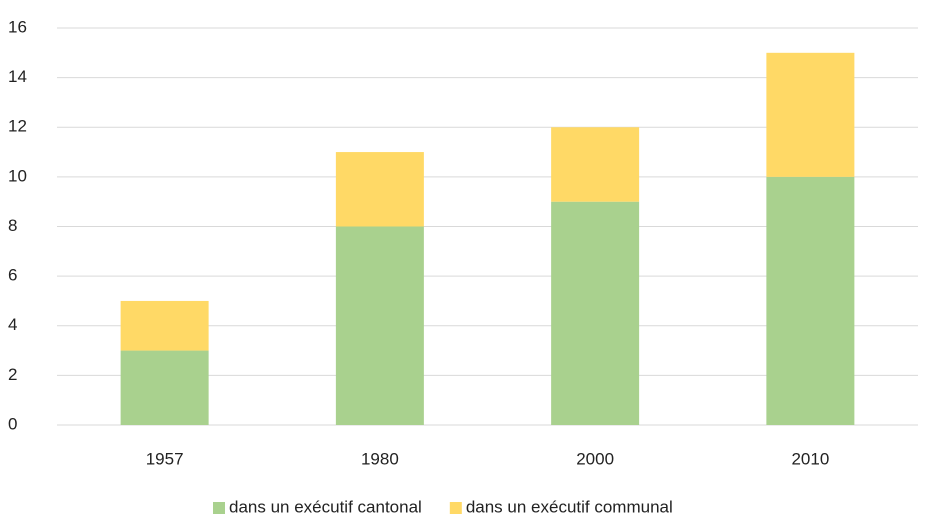  What do you see at coordinates (17, 26) in the screenshot?
I see `y-tick-label: 16` at bounding box center [17, 26].